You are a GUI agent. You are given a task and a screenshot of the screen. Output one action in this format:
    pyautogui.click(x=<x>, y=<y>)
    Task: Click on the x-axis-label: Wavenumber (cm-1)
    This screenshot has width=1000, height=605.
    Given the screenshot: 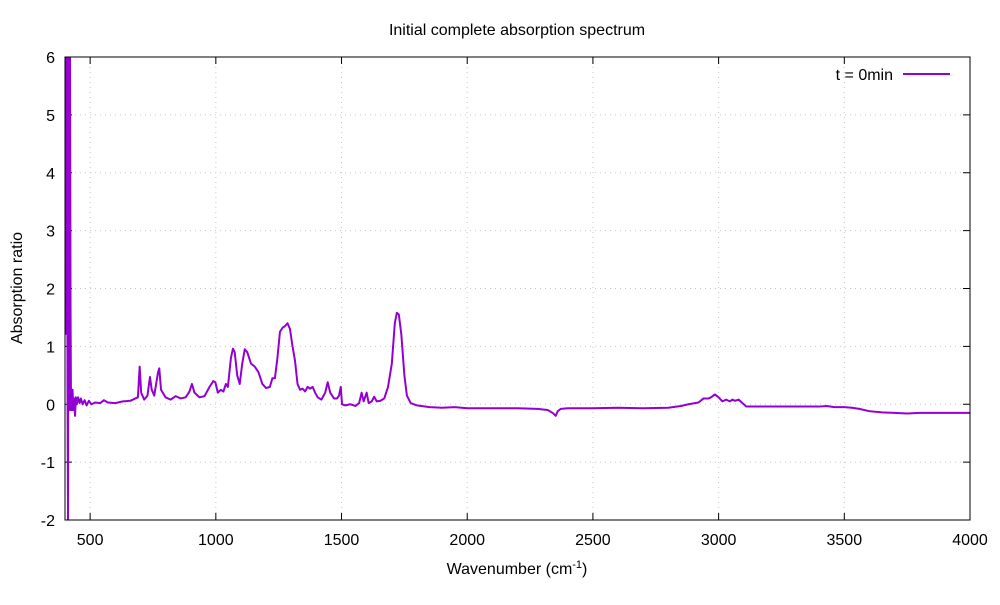 What is the action you would take?
    pyautogui.click(x=517, y=568)
    